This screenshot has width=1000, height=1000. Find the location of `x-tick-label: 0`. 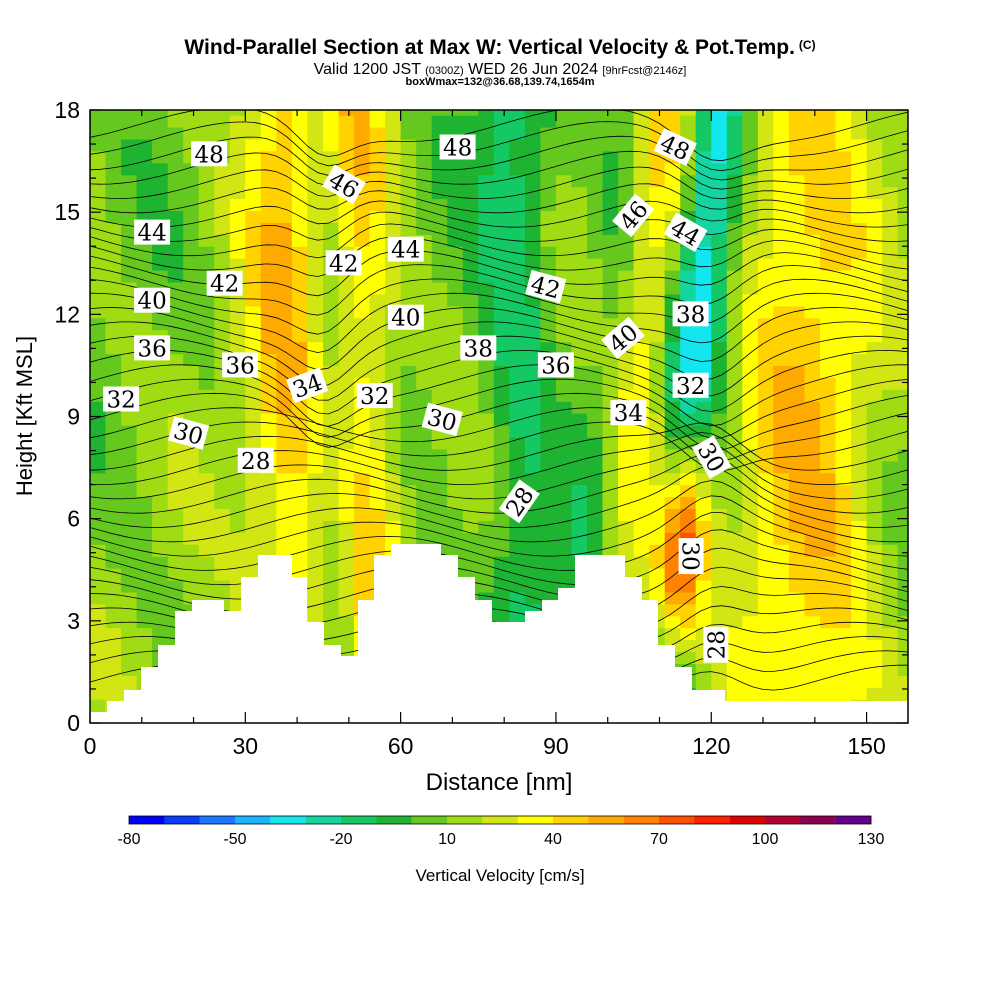

x-tick-label: 0 is located at coordinates (90, 746).